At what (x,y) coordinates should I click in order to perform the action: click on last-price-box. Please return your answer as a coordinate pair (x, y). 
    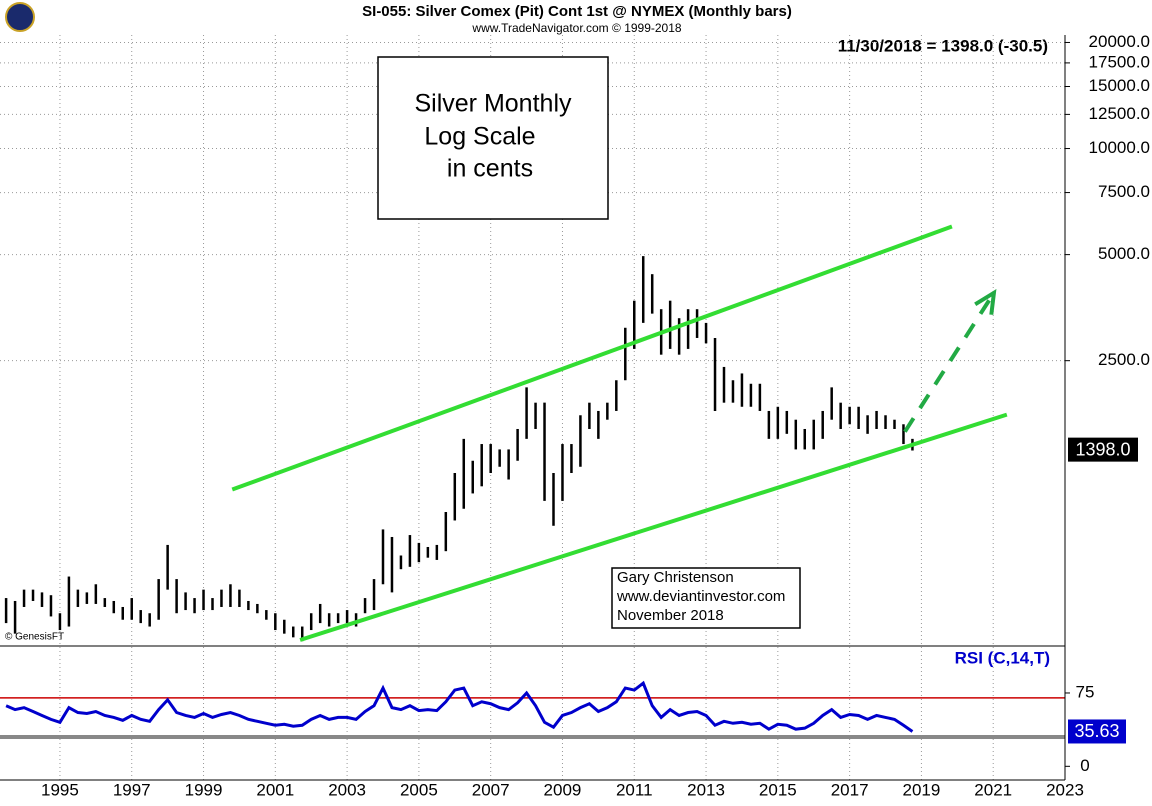
    Looking at the image, I should click on (1103, 449).